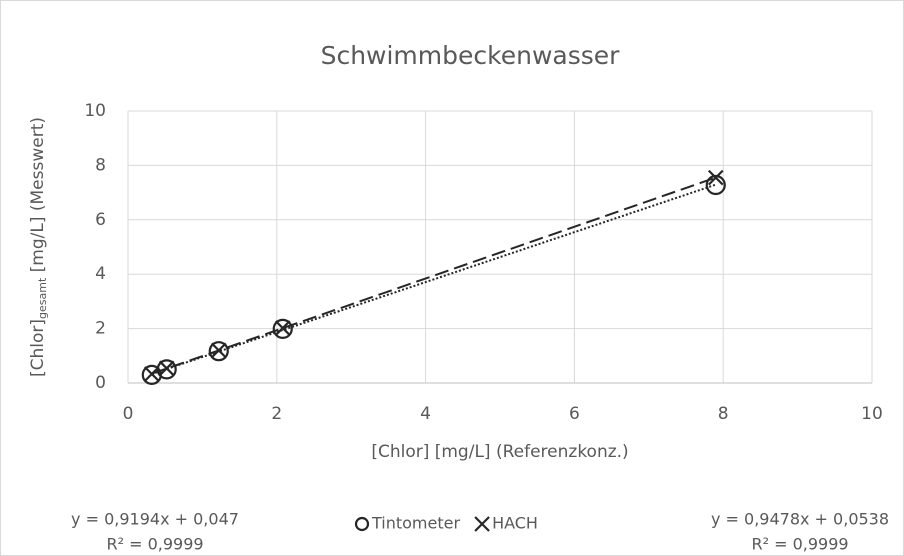  I want to click on y-tick-label: 4, so click(100, 274).